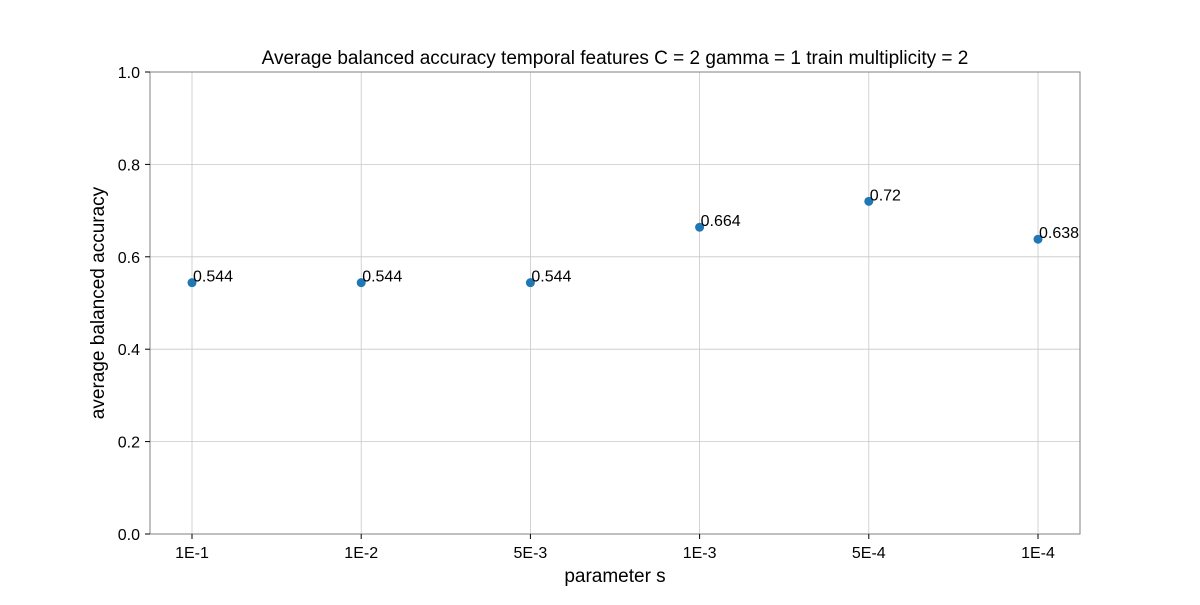  What do you see at coordinates (1059, 233) in the screenshot?
I see `data-label: 0.638` at bounding box center [1059, 233].